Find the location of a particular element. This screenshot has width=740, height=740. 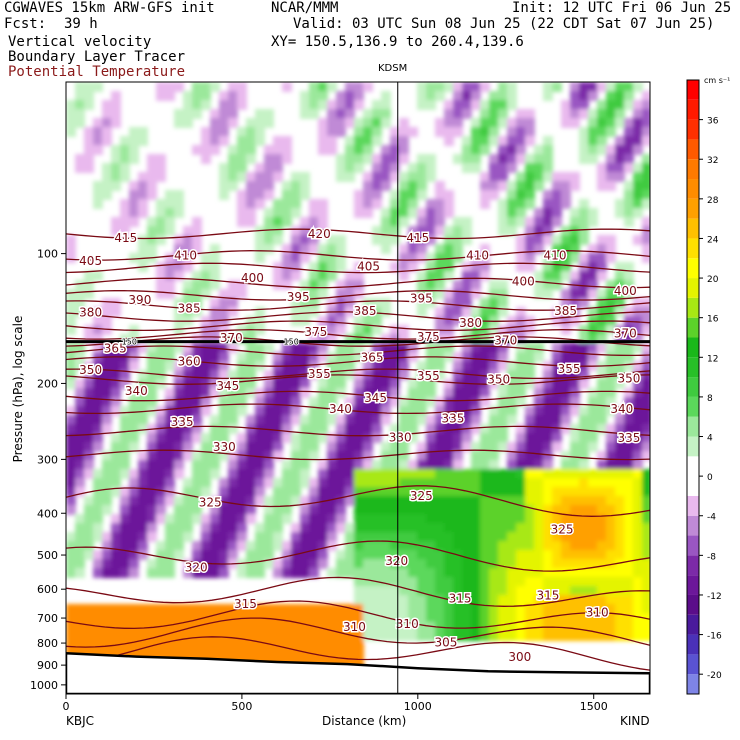

x-tick-label-3: 1500 is located at coordinates (594, 706).